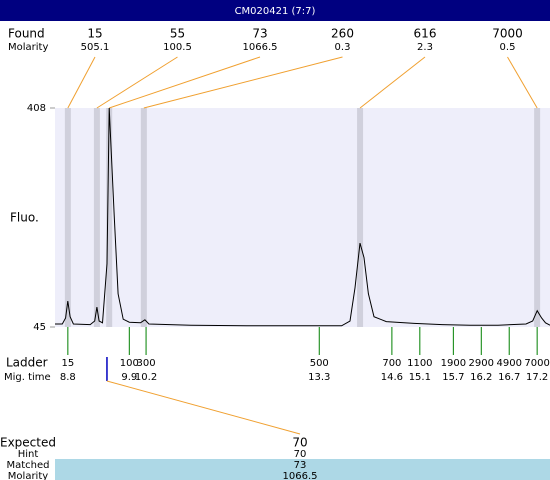  What do you see at coordinates (536, 363) in the screenshot?
I see `ladder-size: 7000` at bounding box center [536, 363].